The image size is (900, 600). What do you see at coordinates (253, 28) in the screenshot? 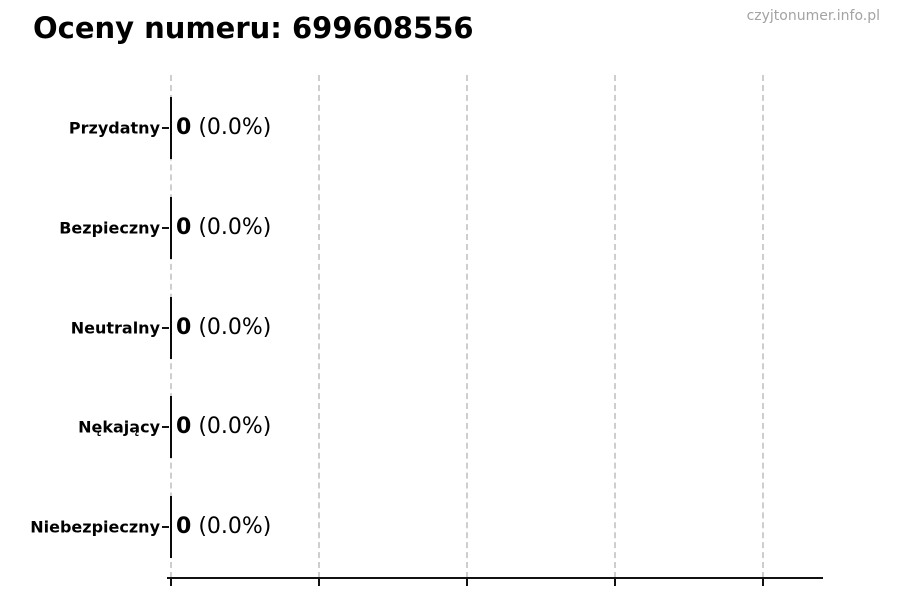
I see `chart-title: Oceny numeru: 699608556` at bounding box center [253, 28].